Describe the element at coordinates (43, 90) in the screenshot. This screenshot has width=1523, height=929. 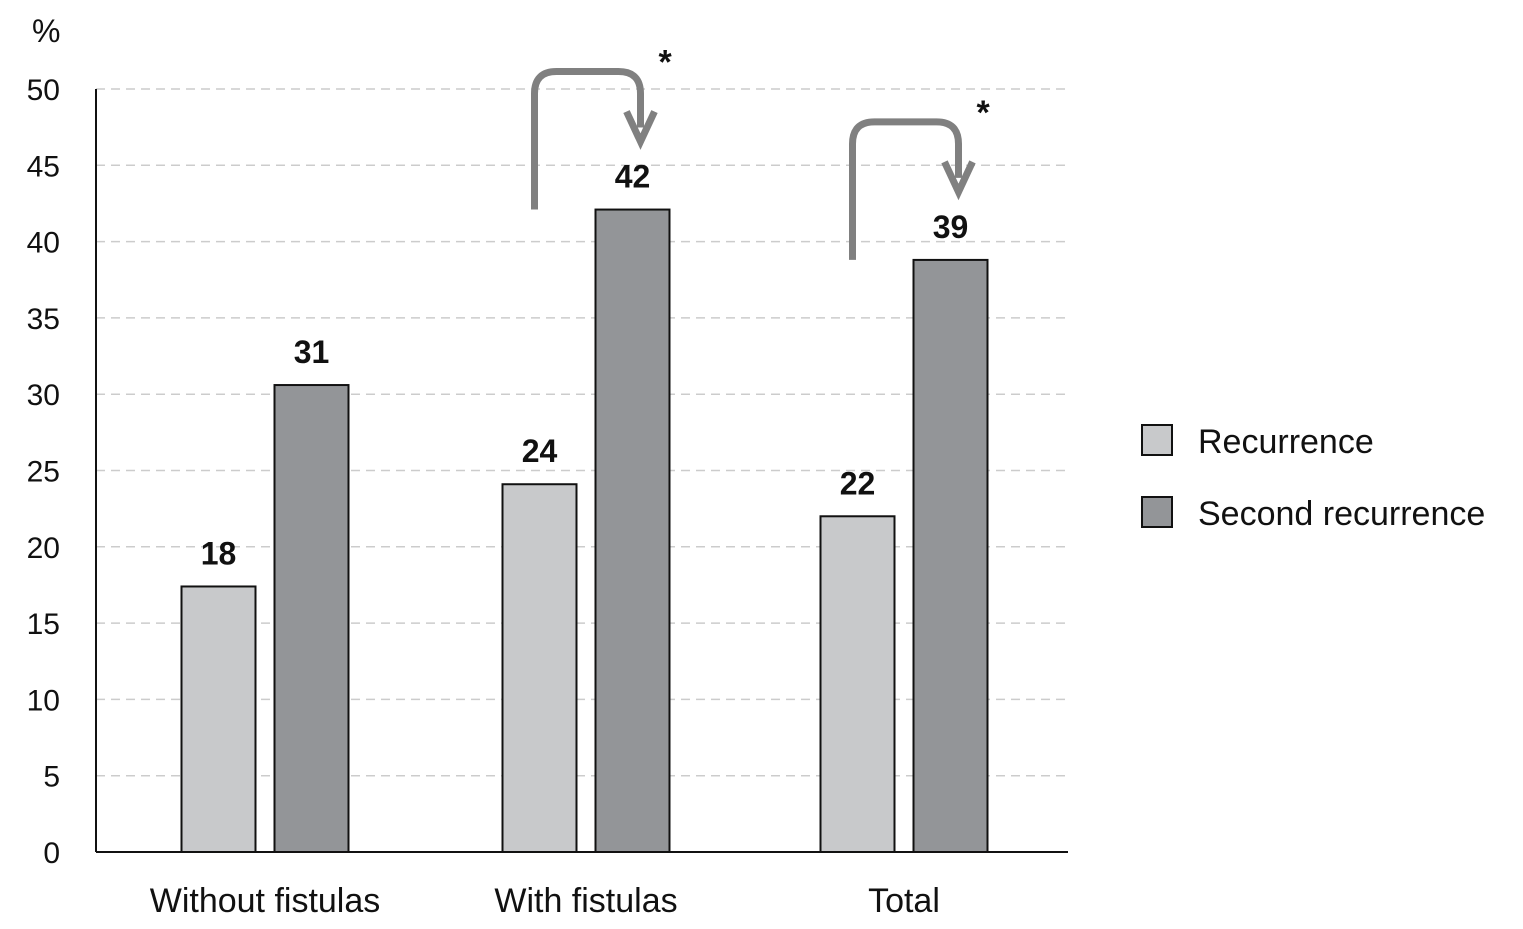
I see `y-tick-label: 50` at that location.